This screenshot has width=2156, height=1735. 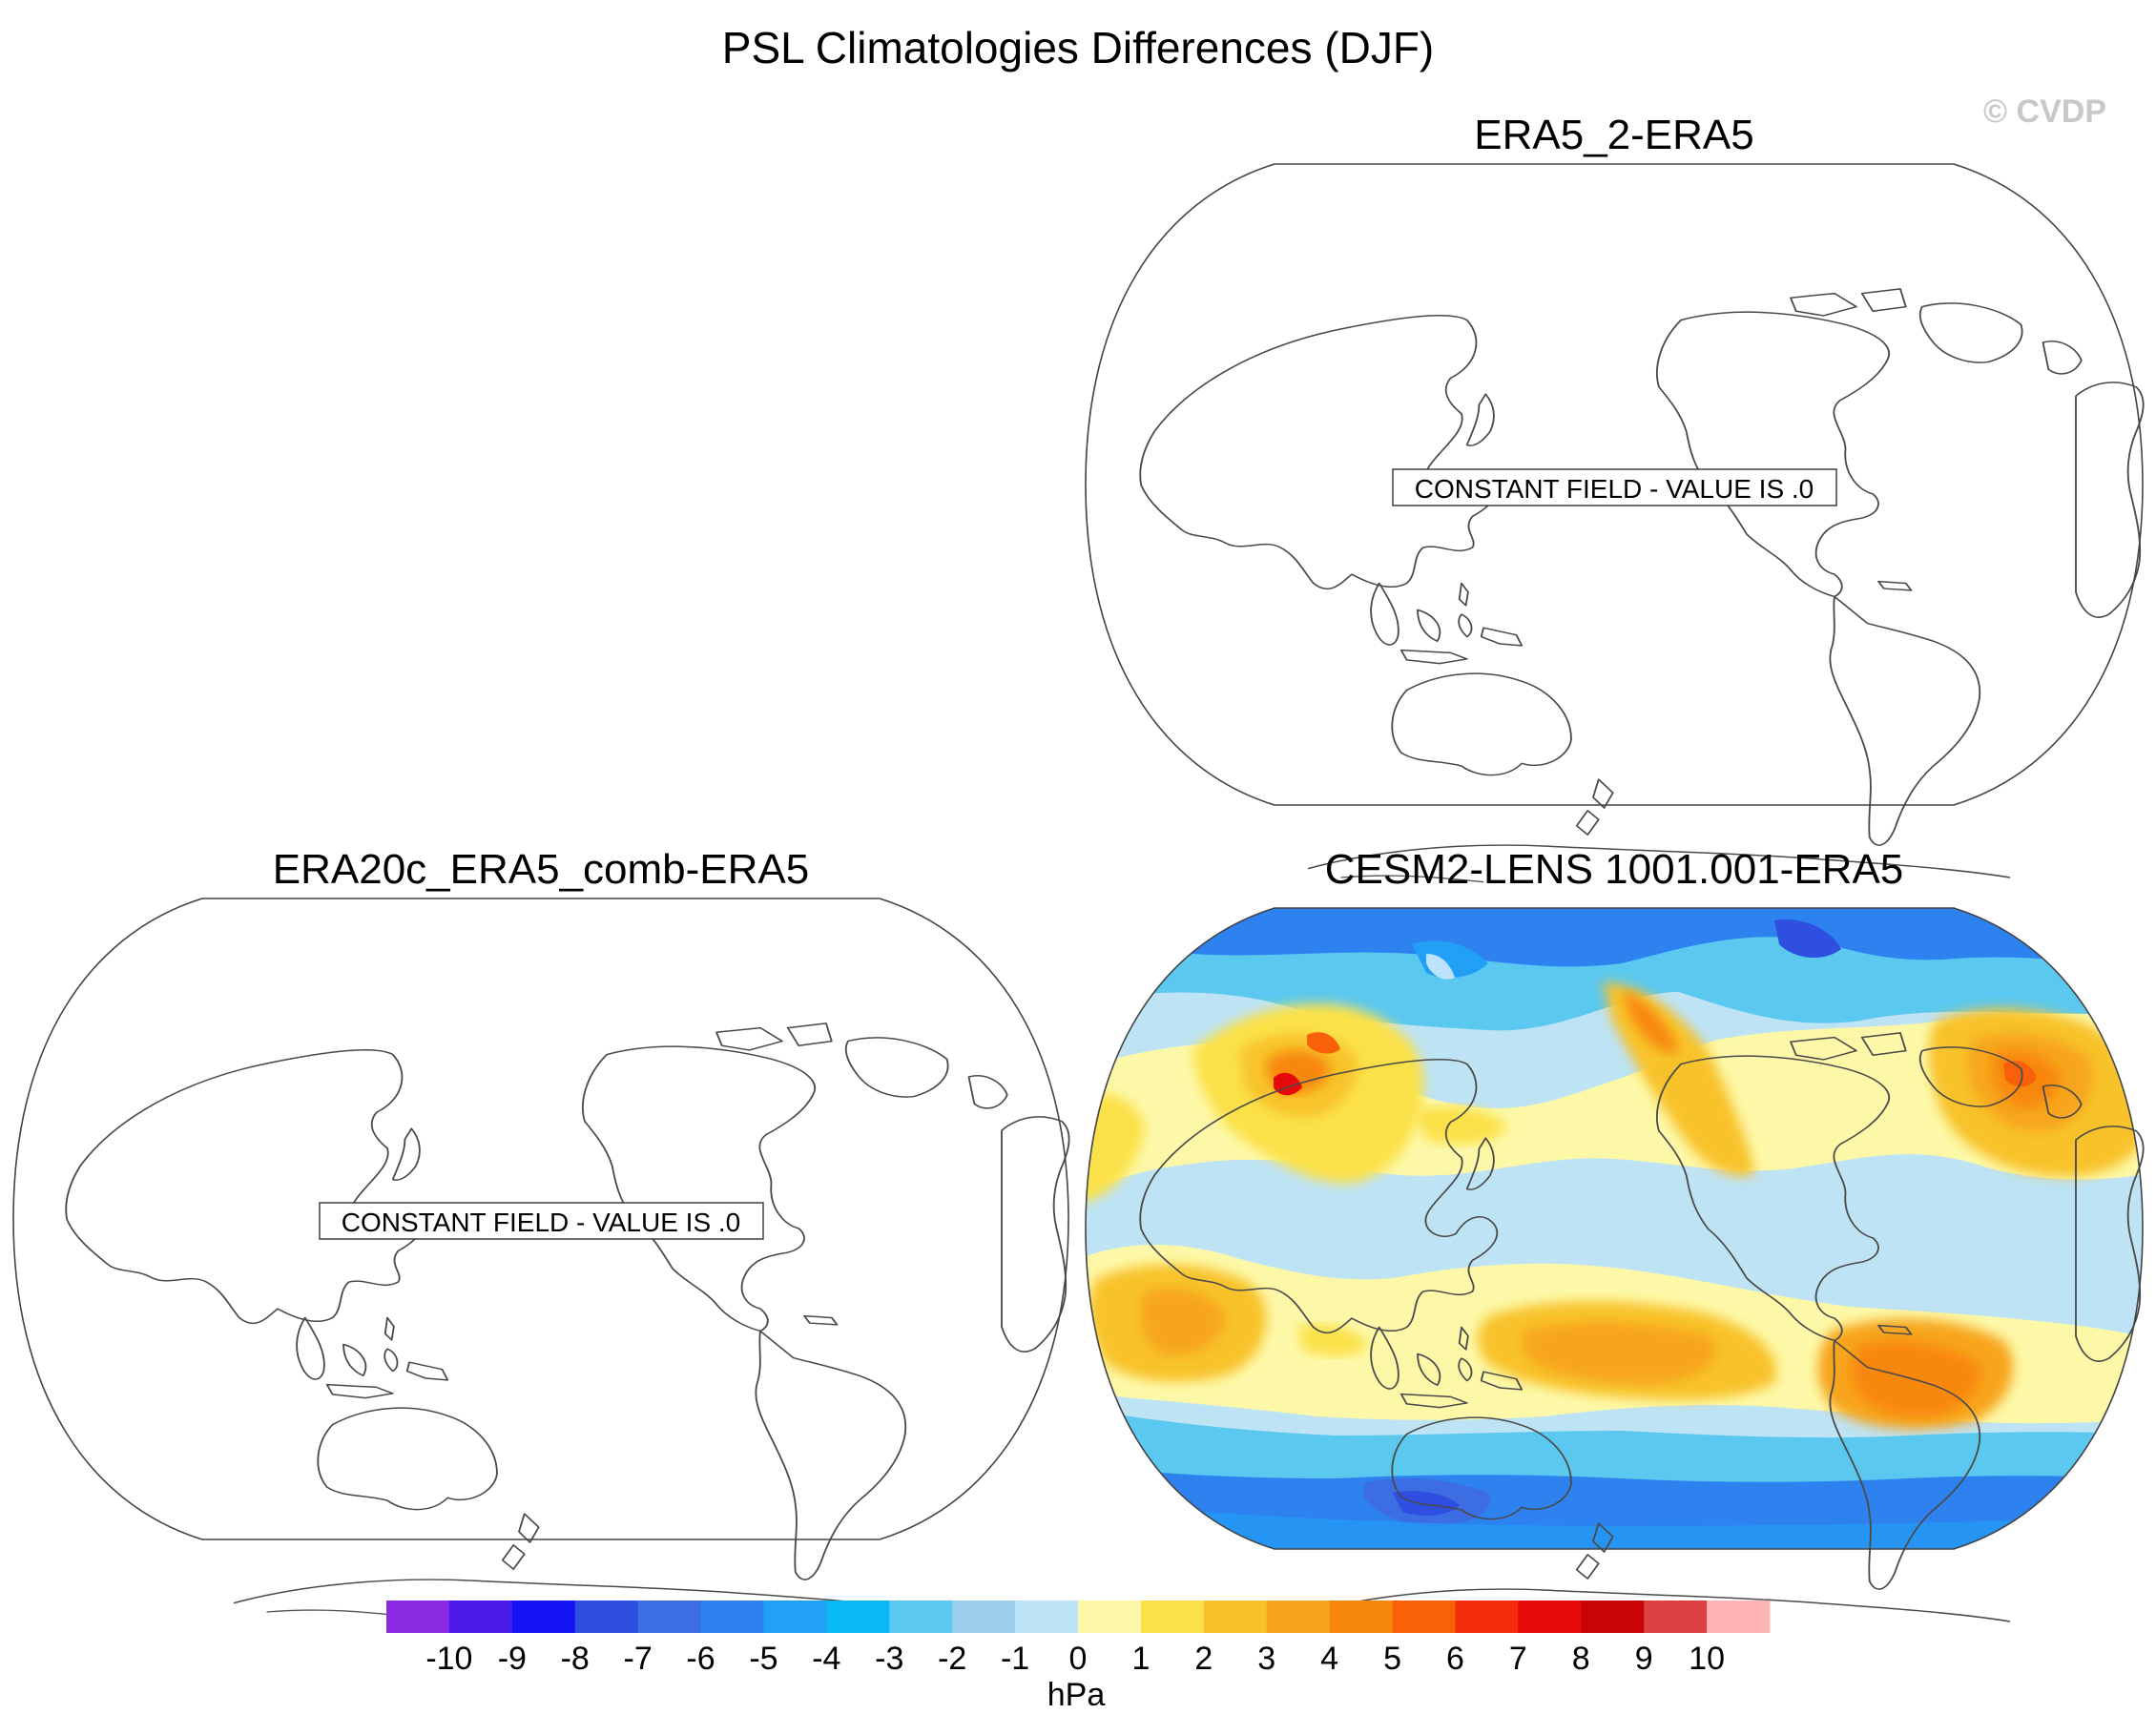 What do you see at coordinates (1078, 1639) in the screenshot?
I see `colorbar: -10 -9 -8 -7 -6 -5 -4 -3 -2 -1 0 1 2 3 4 5 6 7 8 9 10` at bounding box center [1078, 1639].